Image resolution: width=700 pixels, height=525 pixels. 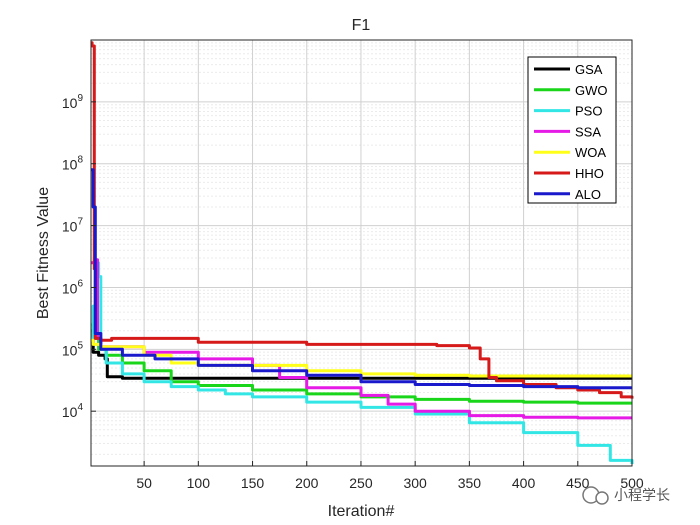 What do you see at coordinates (73, 349) in the screenshot?
I see `y-tick-label: 10⁵` at bounding box center [73, 349].